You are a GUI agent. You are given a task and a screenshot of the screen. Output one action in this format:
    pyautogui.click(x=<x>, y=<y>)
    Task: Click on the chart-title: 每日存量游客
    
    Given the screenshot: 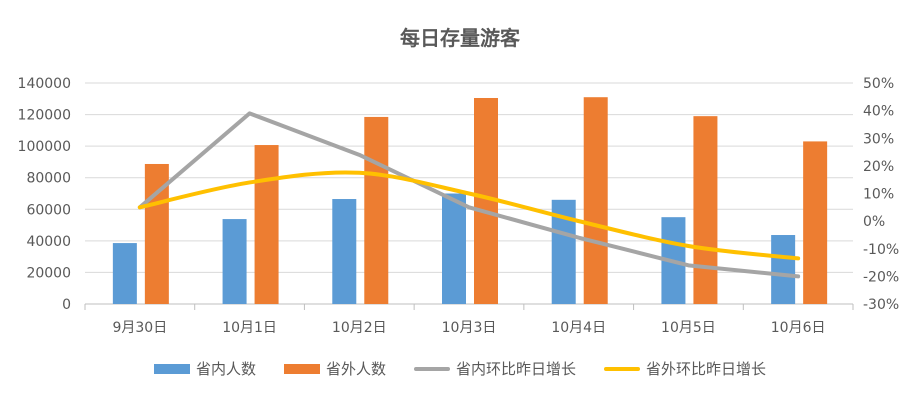 What is the action you would take?
    pyautogui.click(x=460, y=38)
    